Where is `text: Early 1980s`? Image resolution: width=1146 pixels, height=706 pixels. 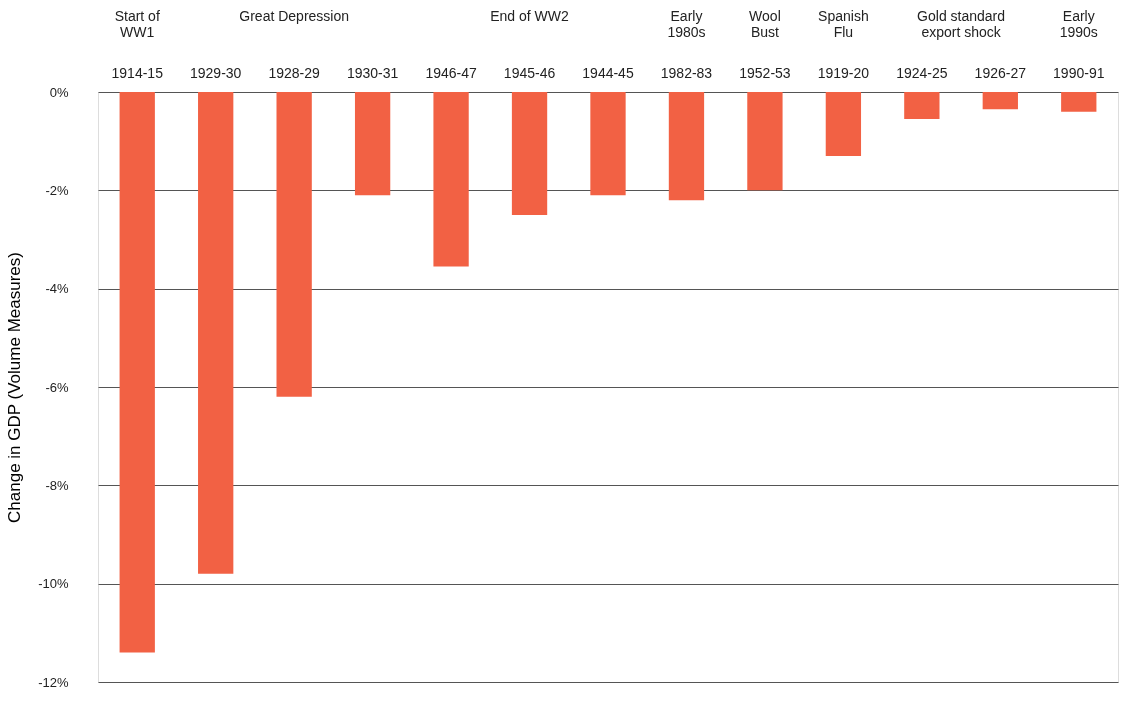
text: Early 1980s is located at coordinates (686, 24).